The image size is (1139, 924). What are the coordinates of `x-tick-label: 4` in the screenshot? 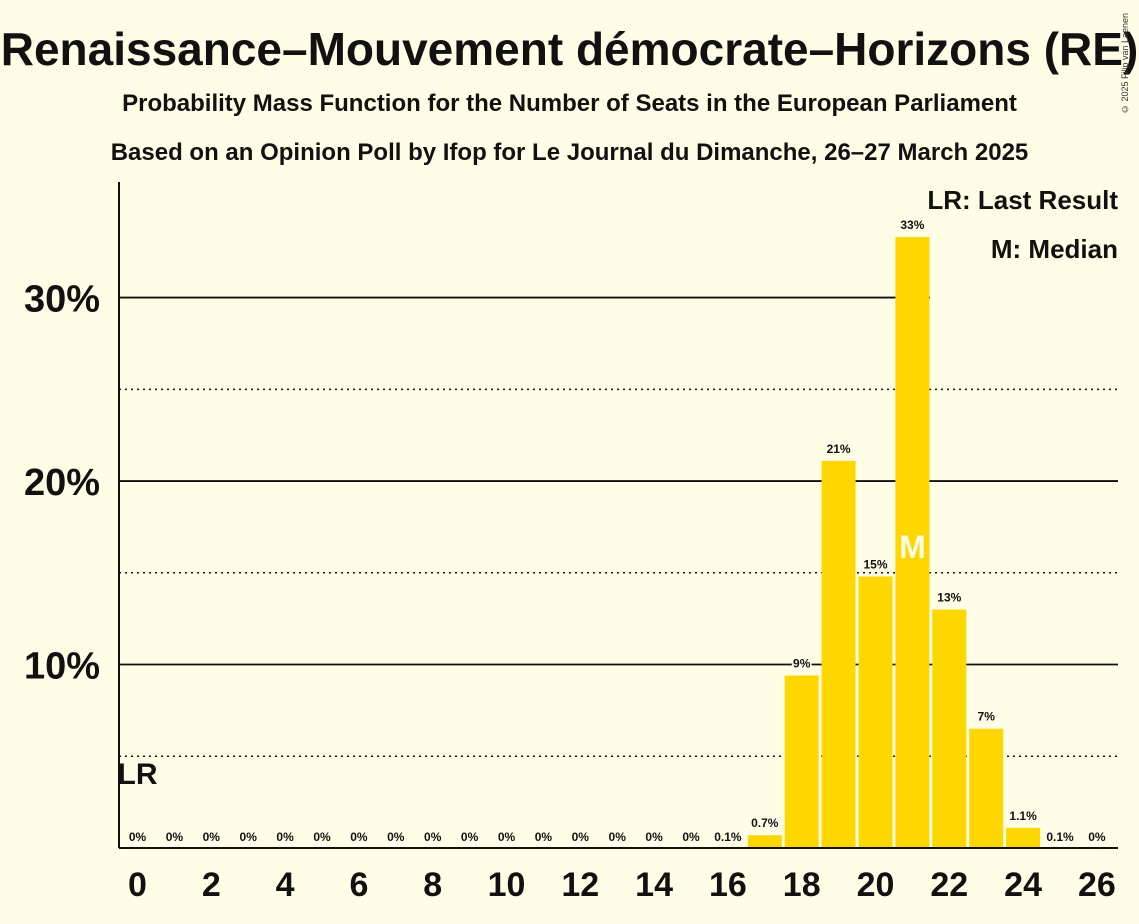 It's located at (285, 885).